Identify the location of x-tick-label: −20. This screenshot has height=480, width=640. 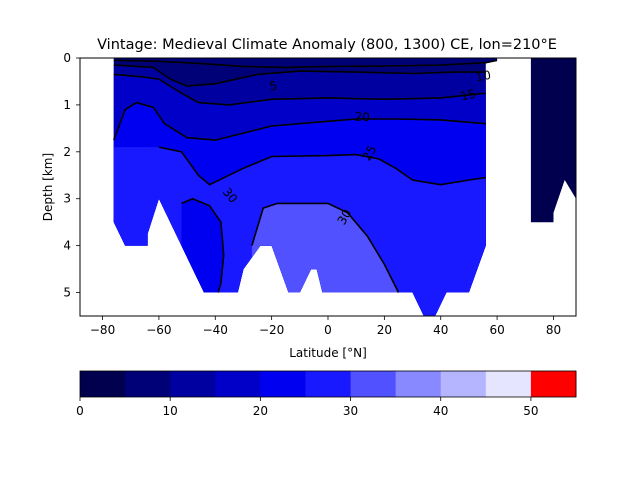
(271, 330).